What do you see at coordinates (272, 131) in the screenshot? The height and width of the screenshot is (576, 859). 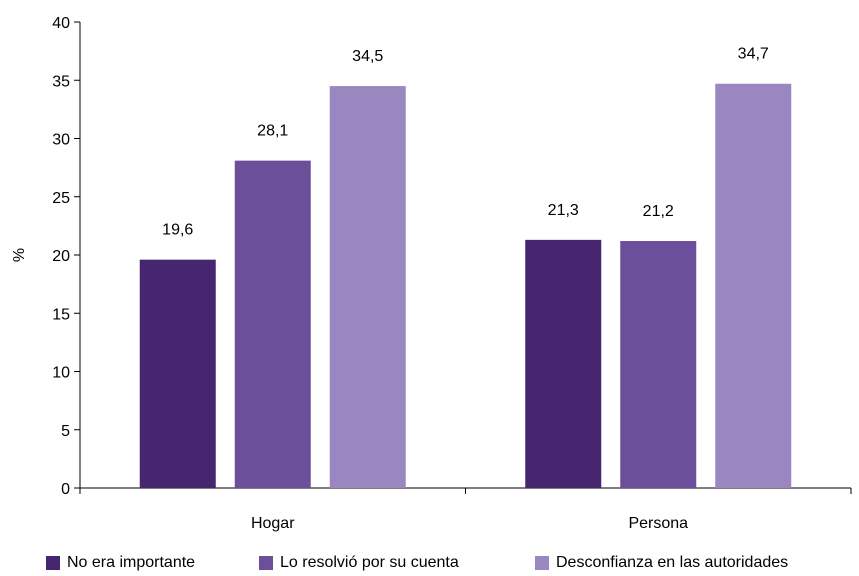 I see `data-label: 28,1` at bounding box center [272, 131].